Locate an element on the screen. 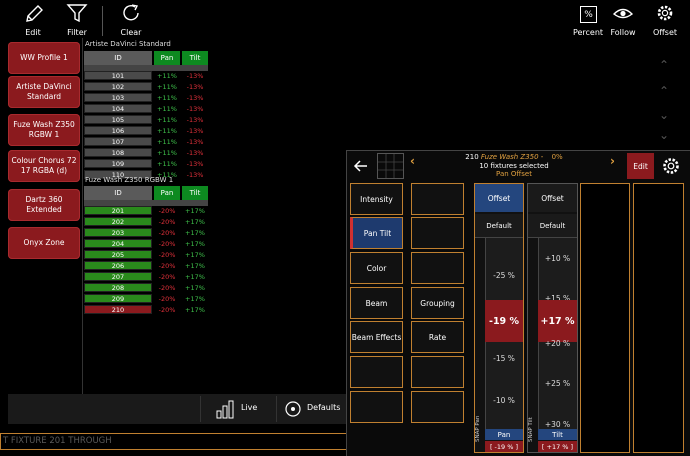 The image size is (690, 456). bar-chart-icon is located at coordinates (225, 409).